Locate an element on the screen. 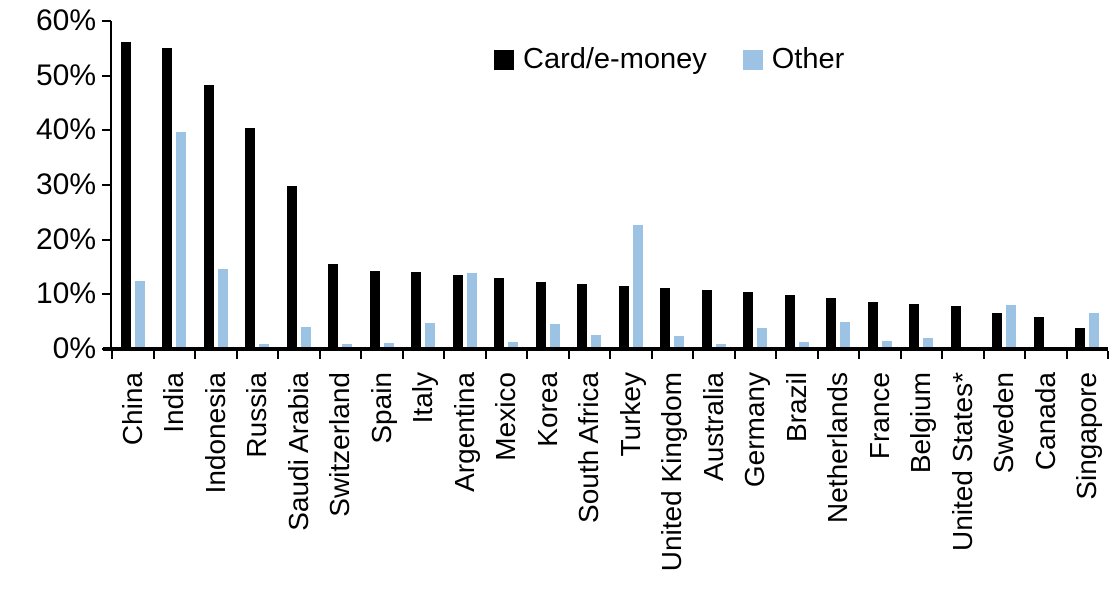 Image resolution: width=1112 pixels, height=594 pixels. x-axis-label: India is located at coordinates (174, 402).